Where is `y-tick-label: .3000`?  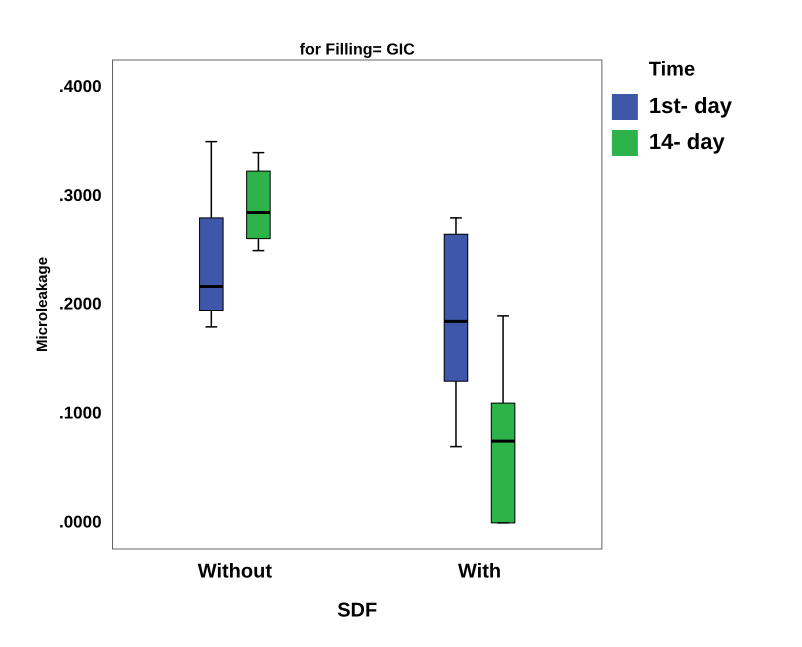
y-tick-label: .3000 is located at coordinates (80, 195).